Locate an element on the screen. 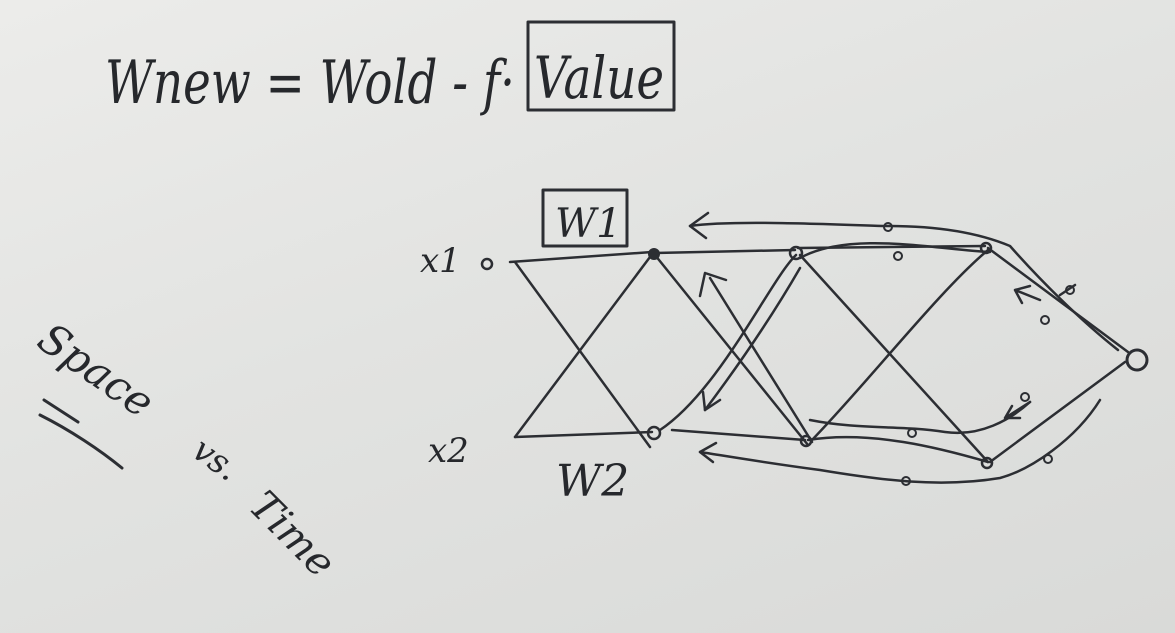 The image size is (1175, 633). side-note: Space vs. Time is located at coordinates (186, 449).